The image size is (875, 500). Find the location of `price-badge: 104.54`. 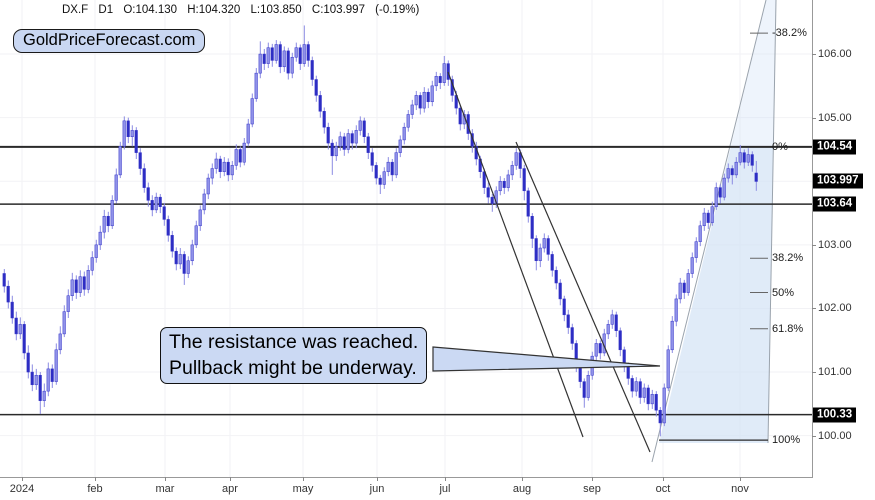

price-badge: 104.54 is located at coordinates (835, 147).